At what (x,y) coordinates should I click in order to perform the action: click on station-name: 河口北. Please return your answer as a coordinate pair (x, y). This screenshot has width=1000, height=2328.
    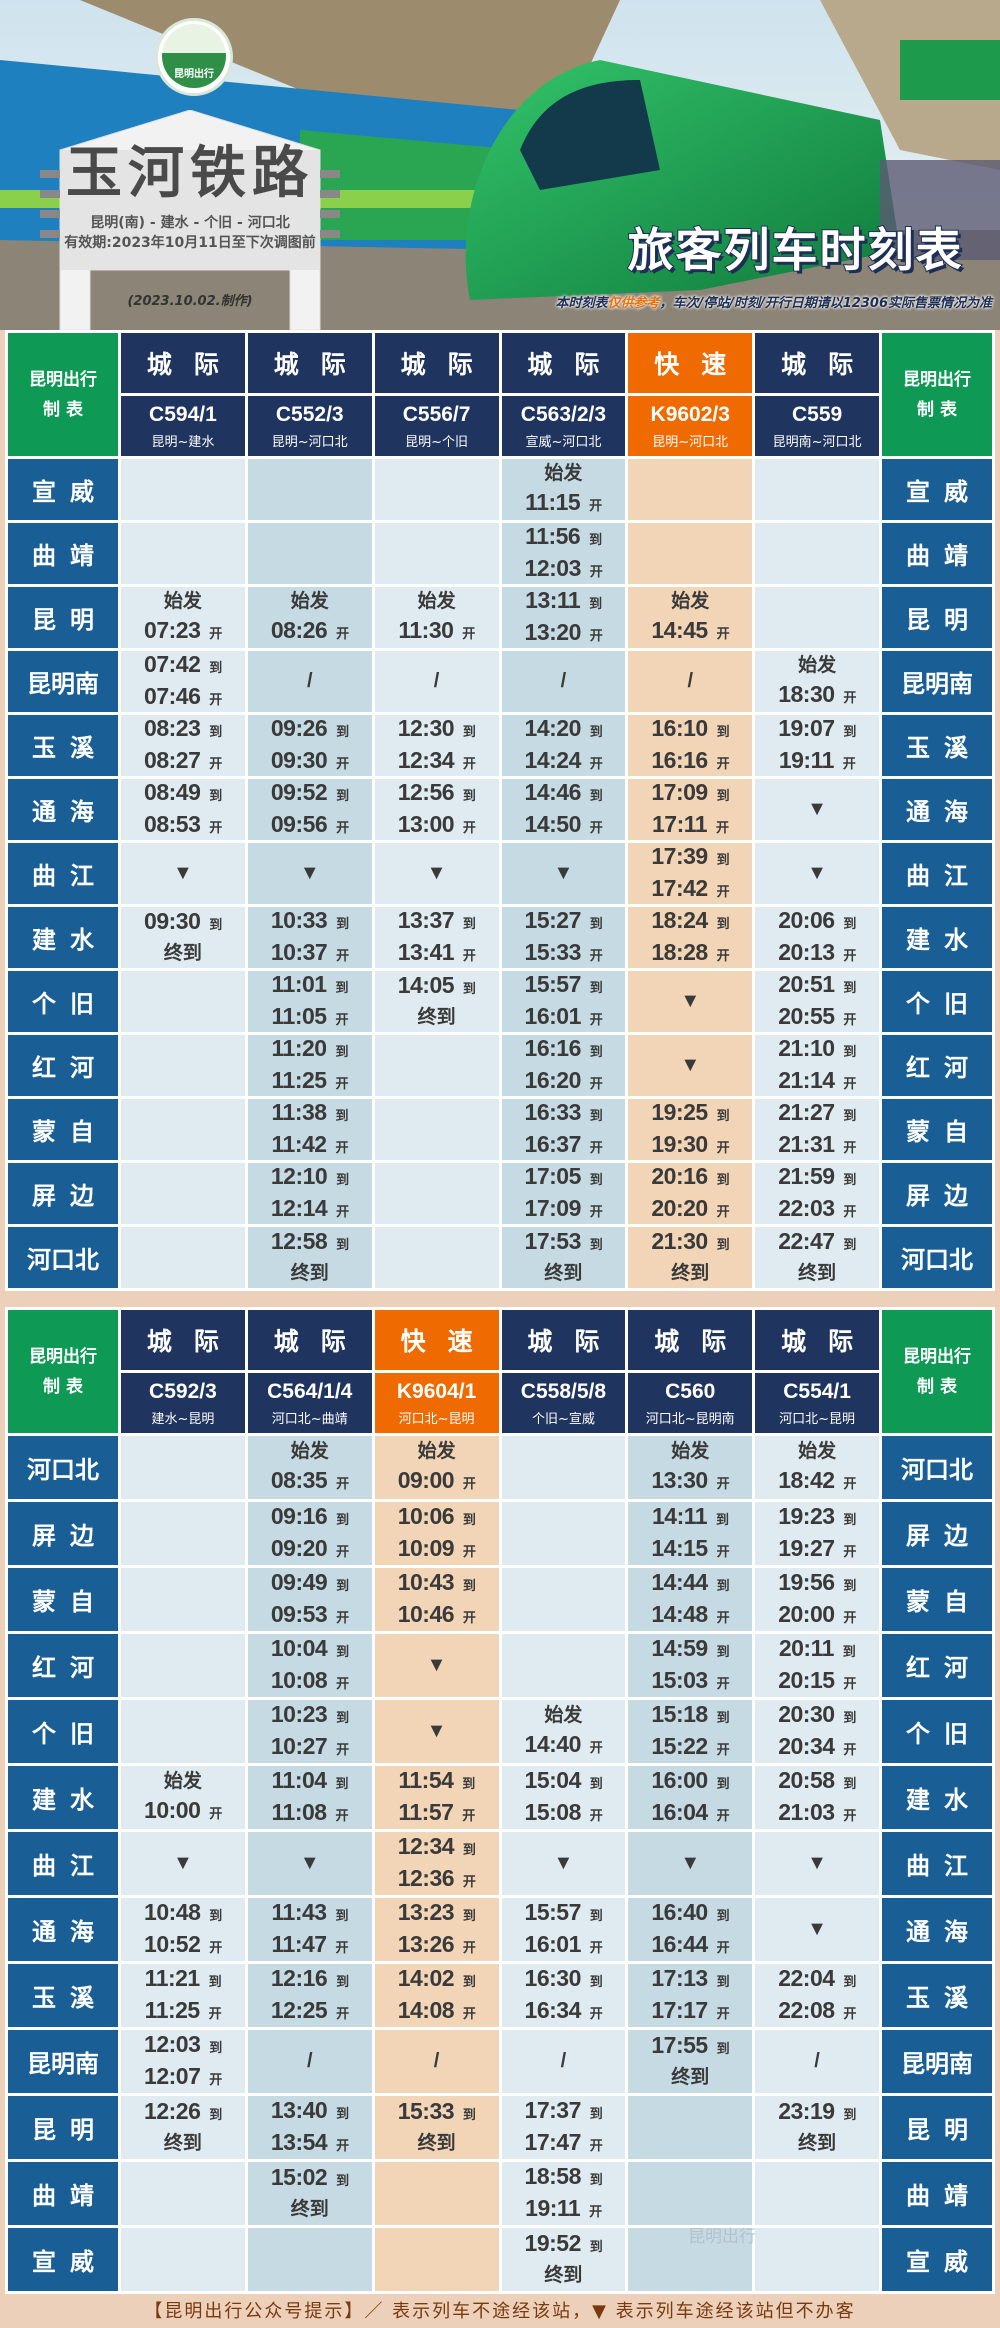
    Looking at the image, I should click on (937, 1467).